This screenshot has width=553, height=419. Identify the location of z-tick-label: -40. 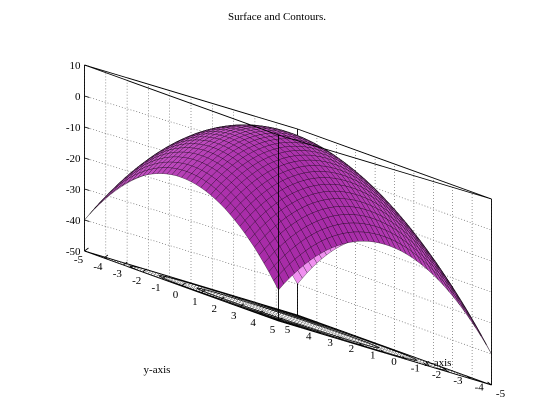
(73, 221).